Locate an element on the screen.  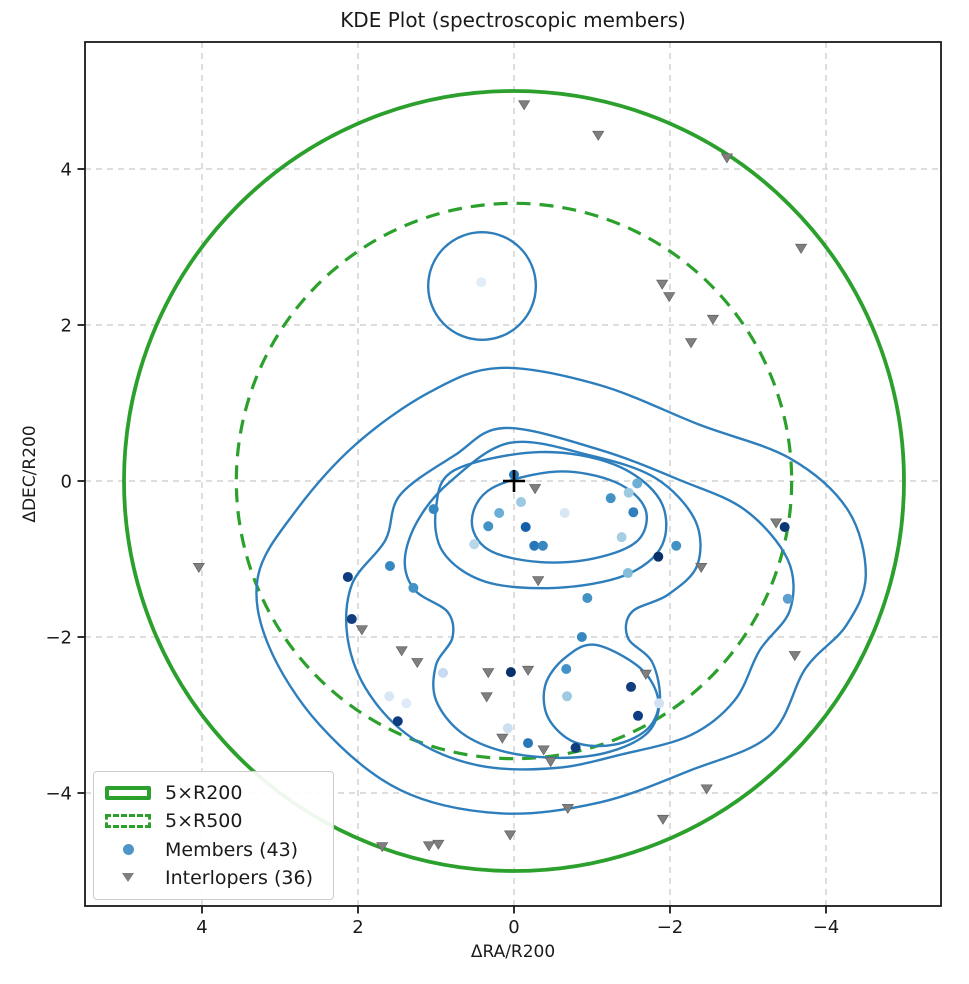
x-tick-label: −4 is located at coordinates (826, 927).